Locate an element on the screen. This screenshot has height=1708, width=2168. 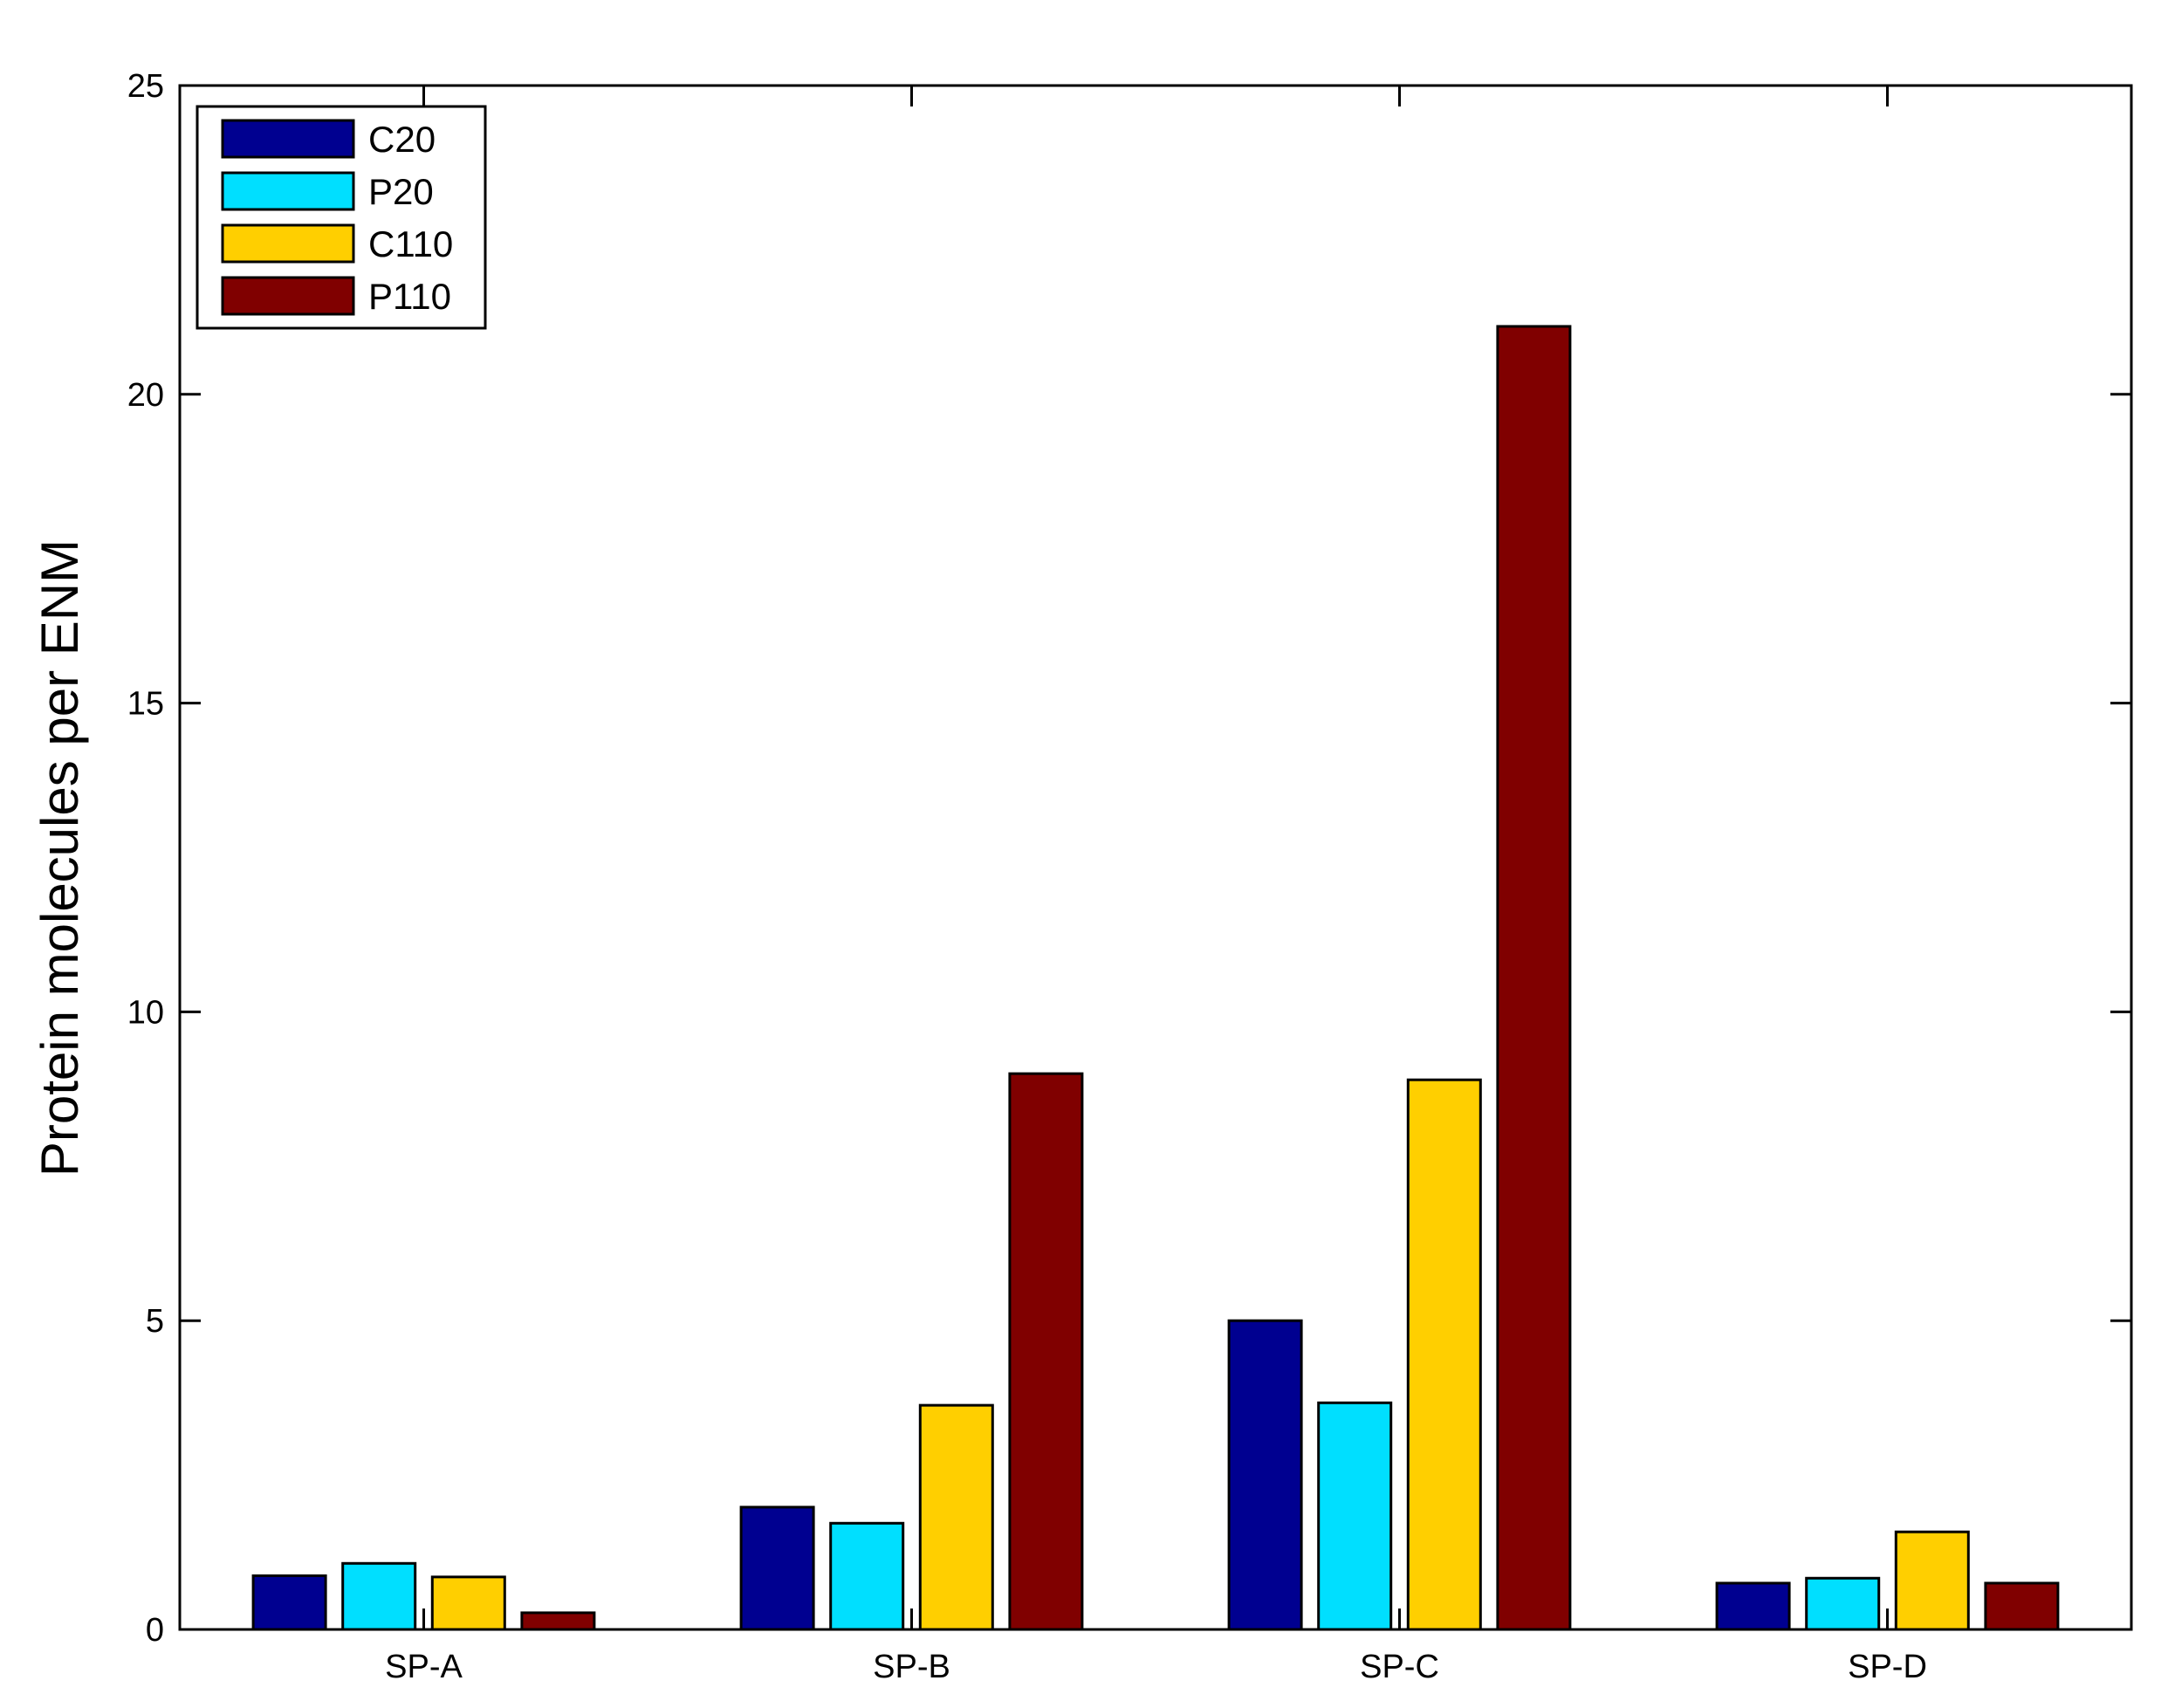
x-tick-label: SP-D is located at coordinates (1887, 1667).